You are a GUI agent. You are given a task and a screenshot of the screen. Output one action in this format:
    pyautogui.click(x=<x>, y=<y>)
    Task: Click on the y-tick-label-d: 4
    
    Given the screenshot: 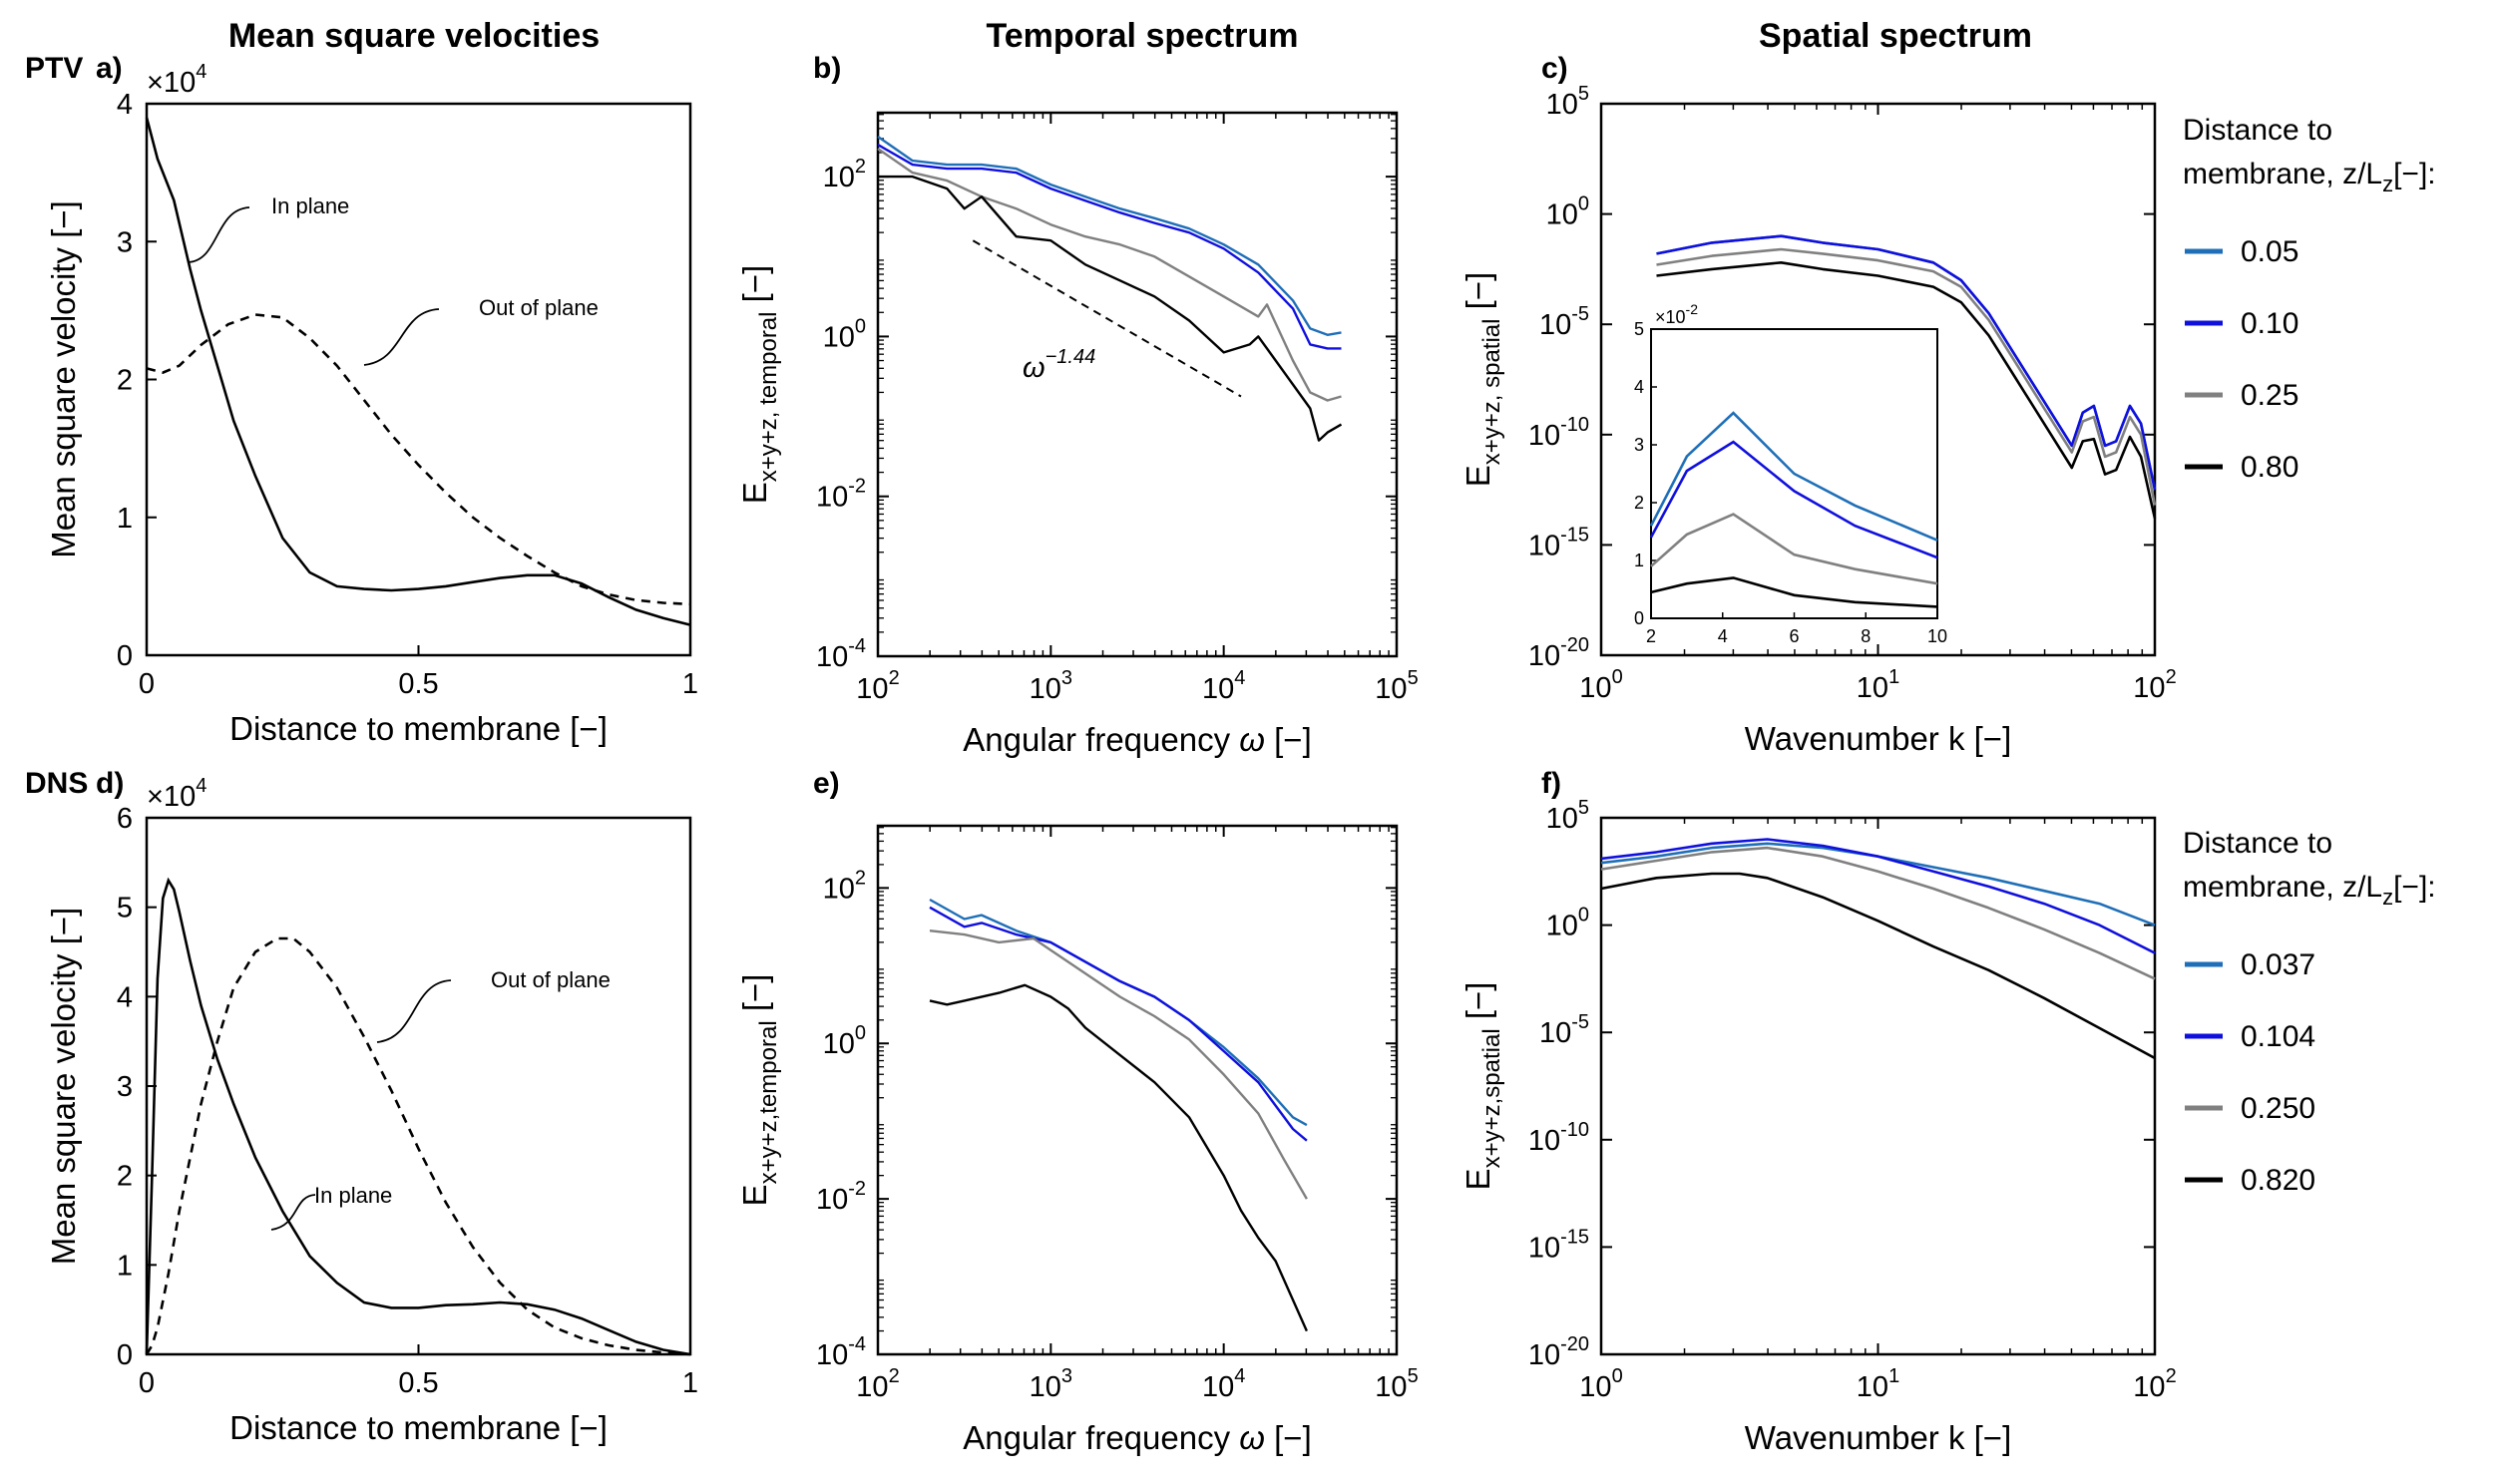 What is the action you would take?
    pyautogui.click(x=125, y=997)
    